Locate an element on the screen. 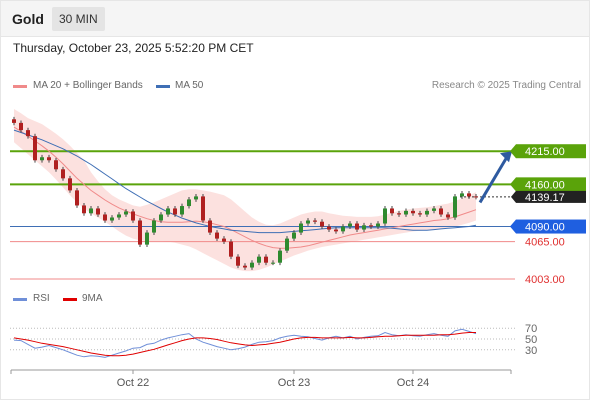  x-label-Oct-24: Oct 24 is located at coordinates (413, 383).